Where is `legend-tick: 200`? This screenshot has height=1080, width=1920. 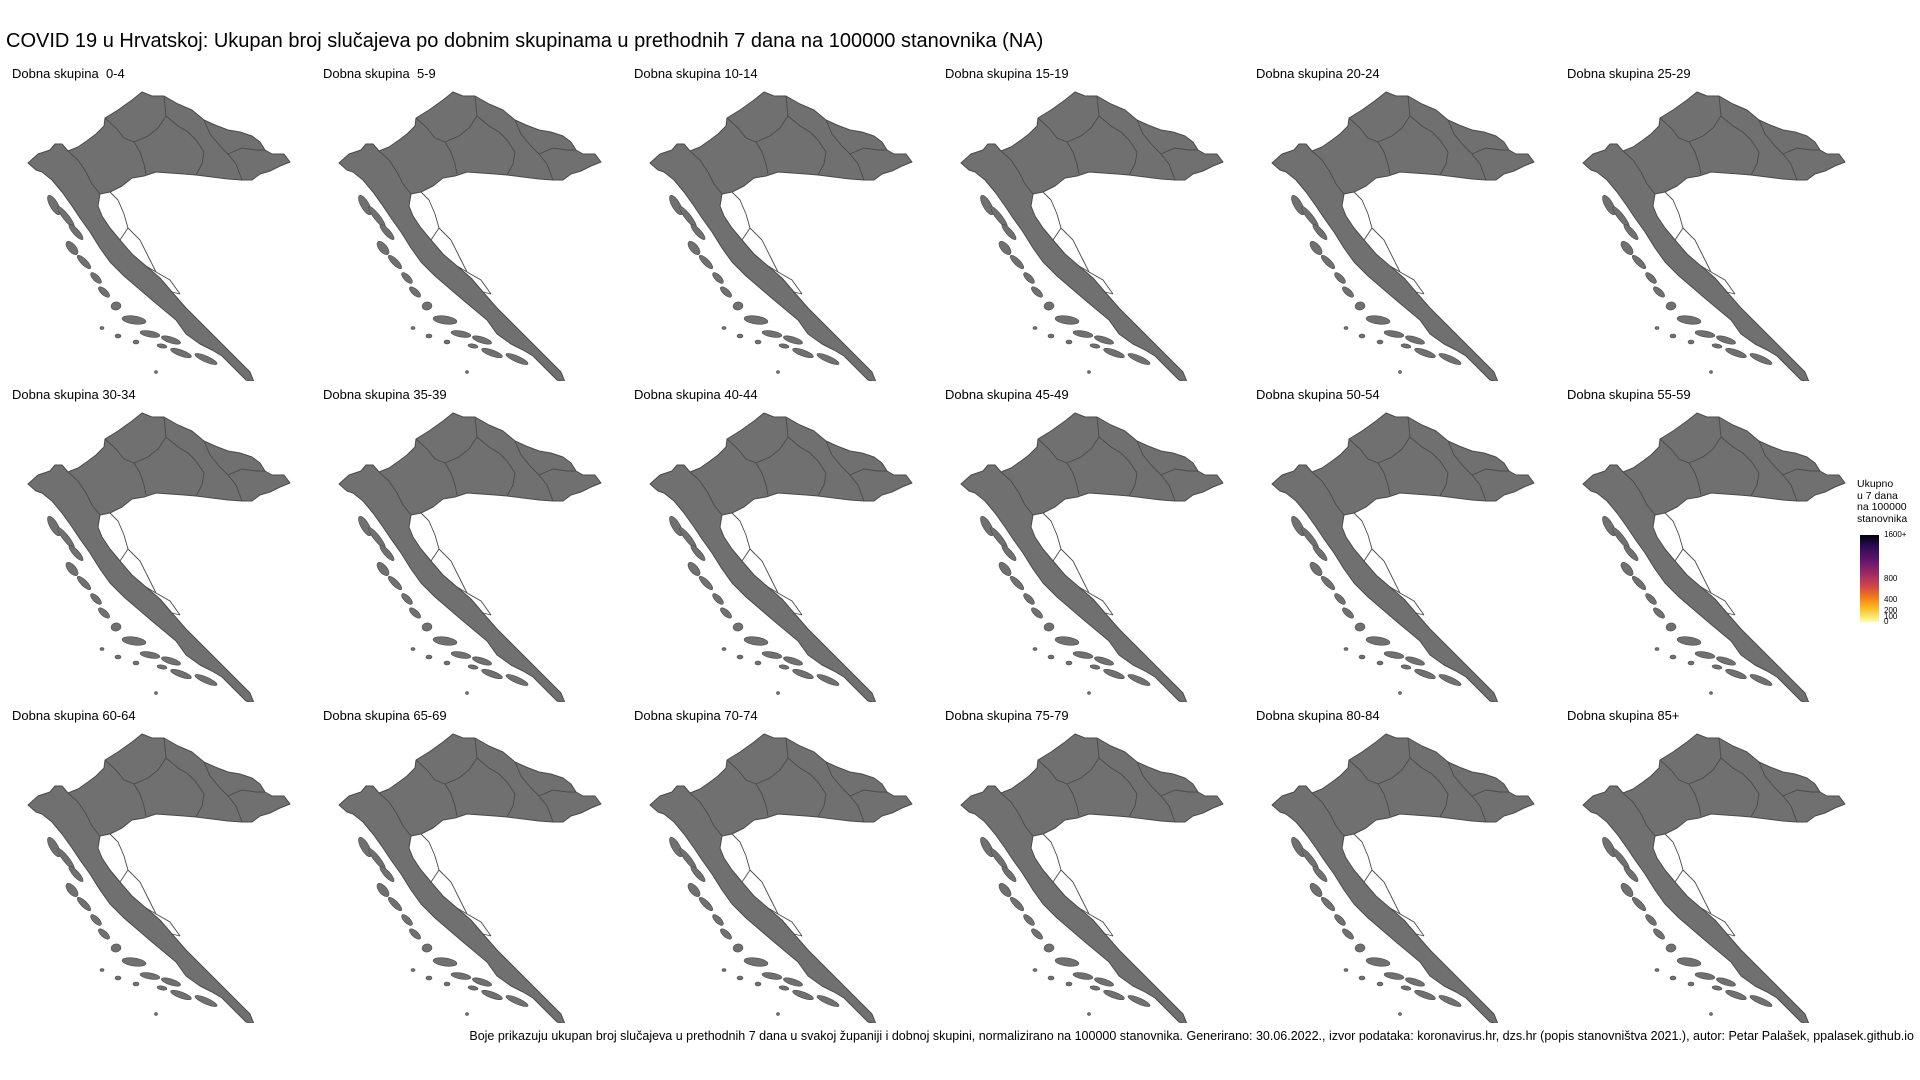 legend-tick: 200 is located at coordinates (1891, 611).